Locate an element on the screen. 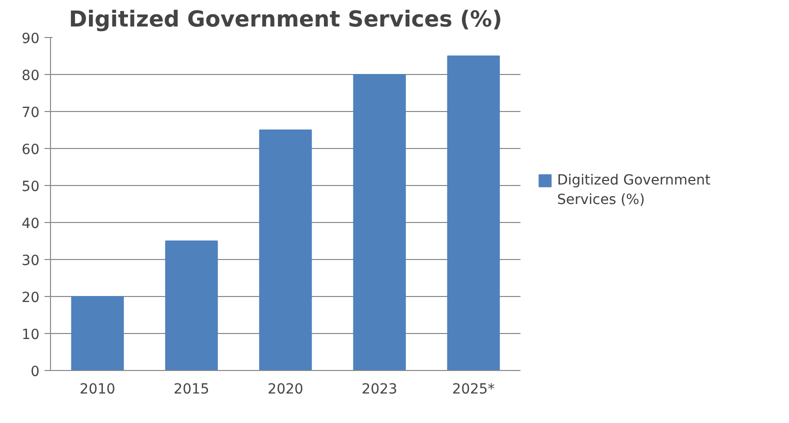  y-tick-label: 70 is located at coordinates (31, 113).